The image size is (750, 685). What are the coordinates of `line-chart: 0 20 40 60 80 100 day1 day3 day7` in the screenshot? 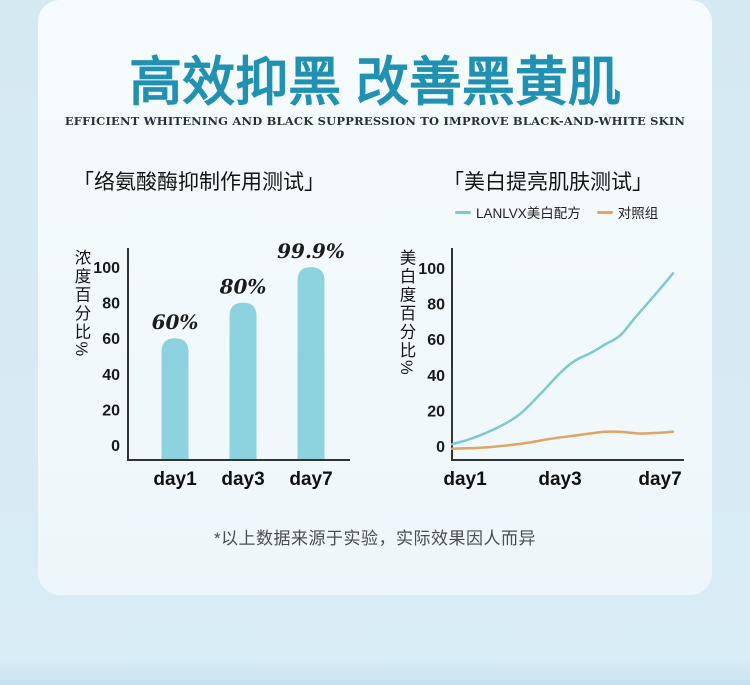 It's located at (551, 369).